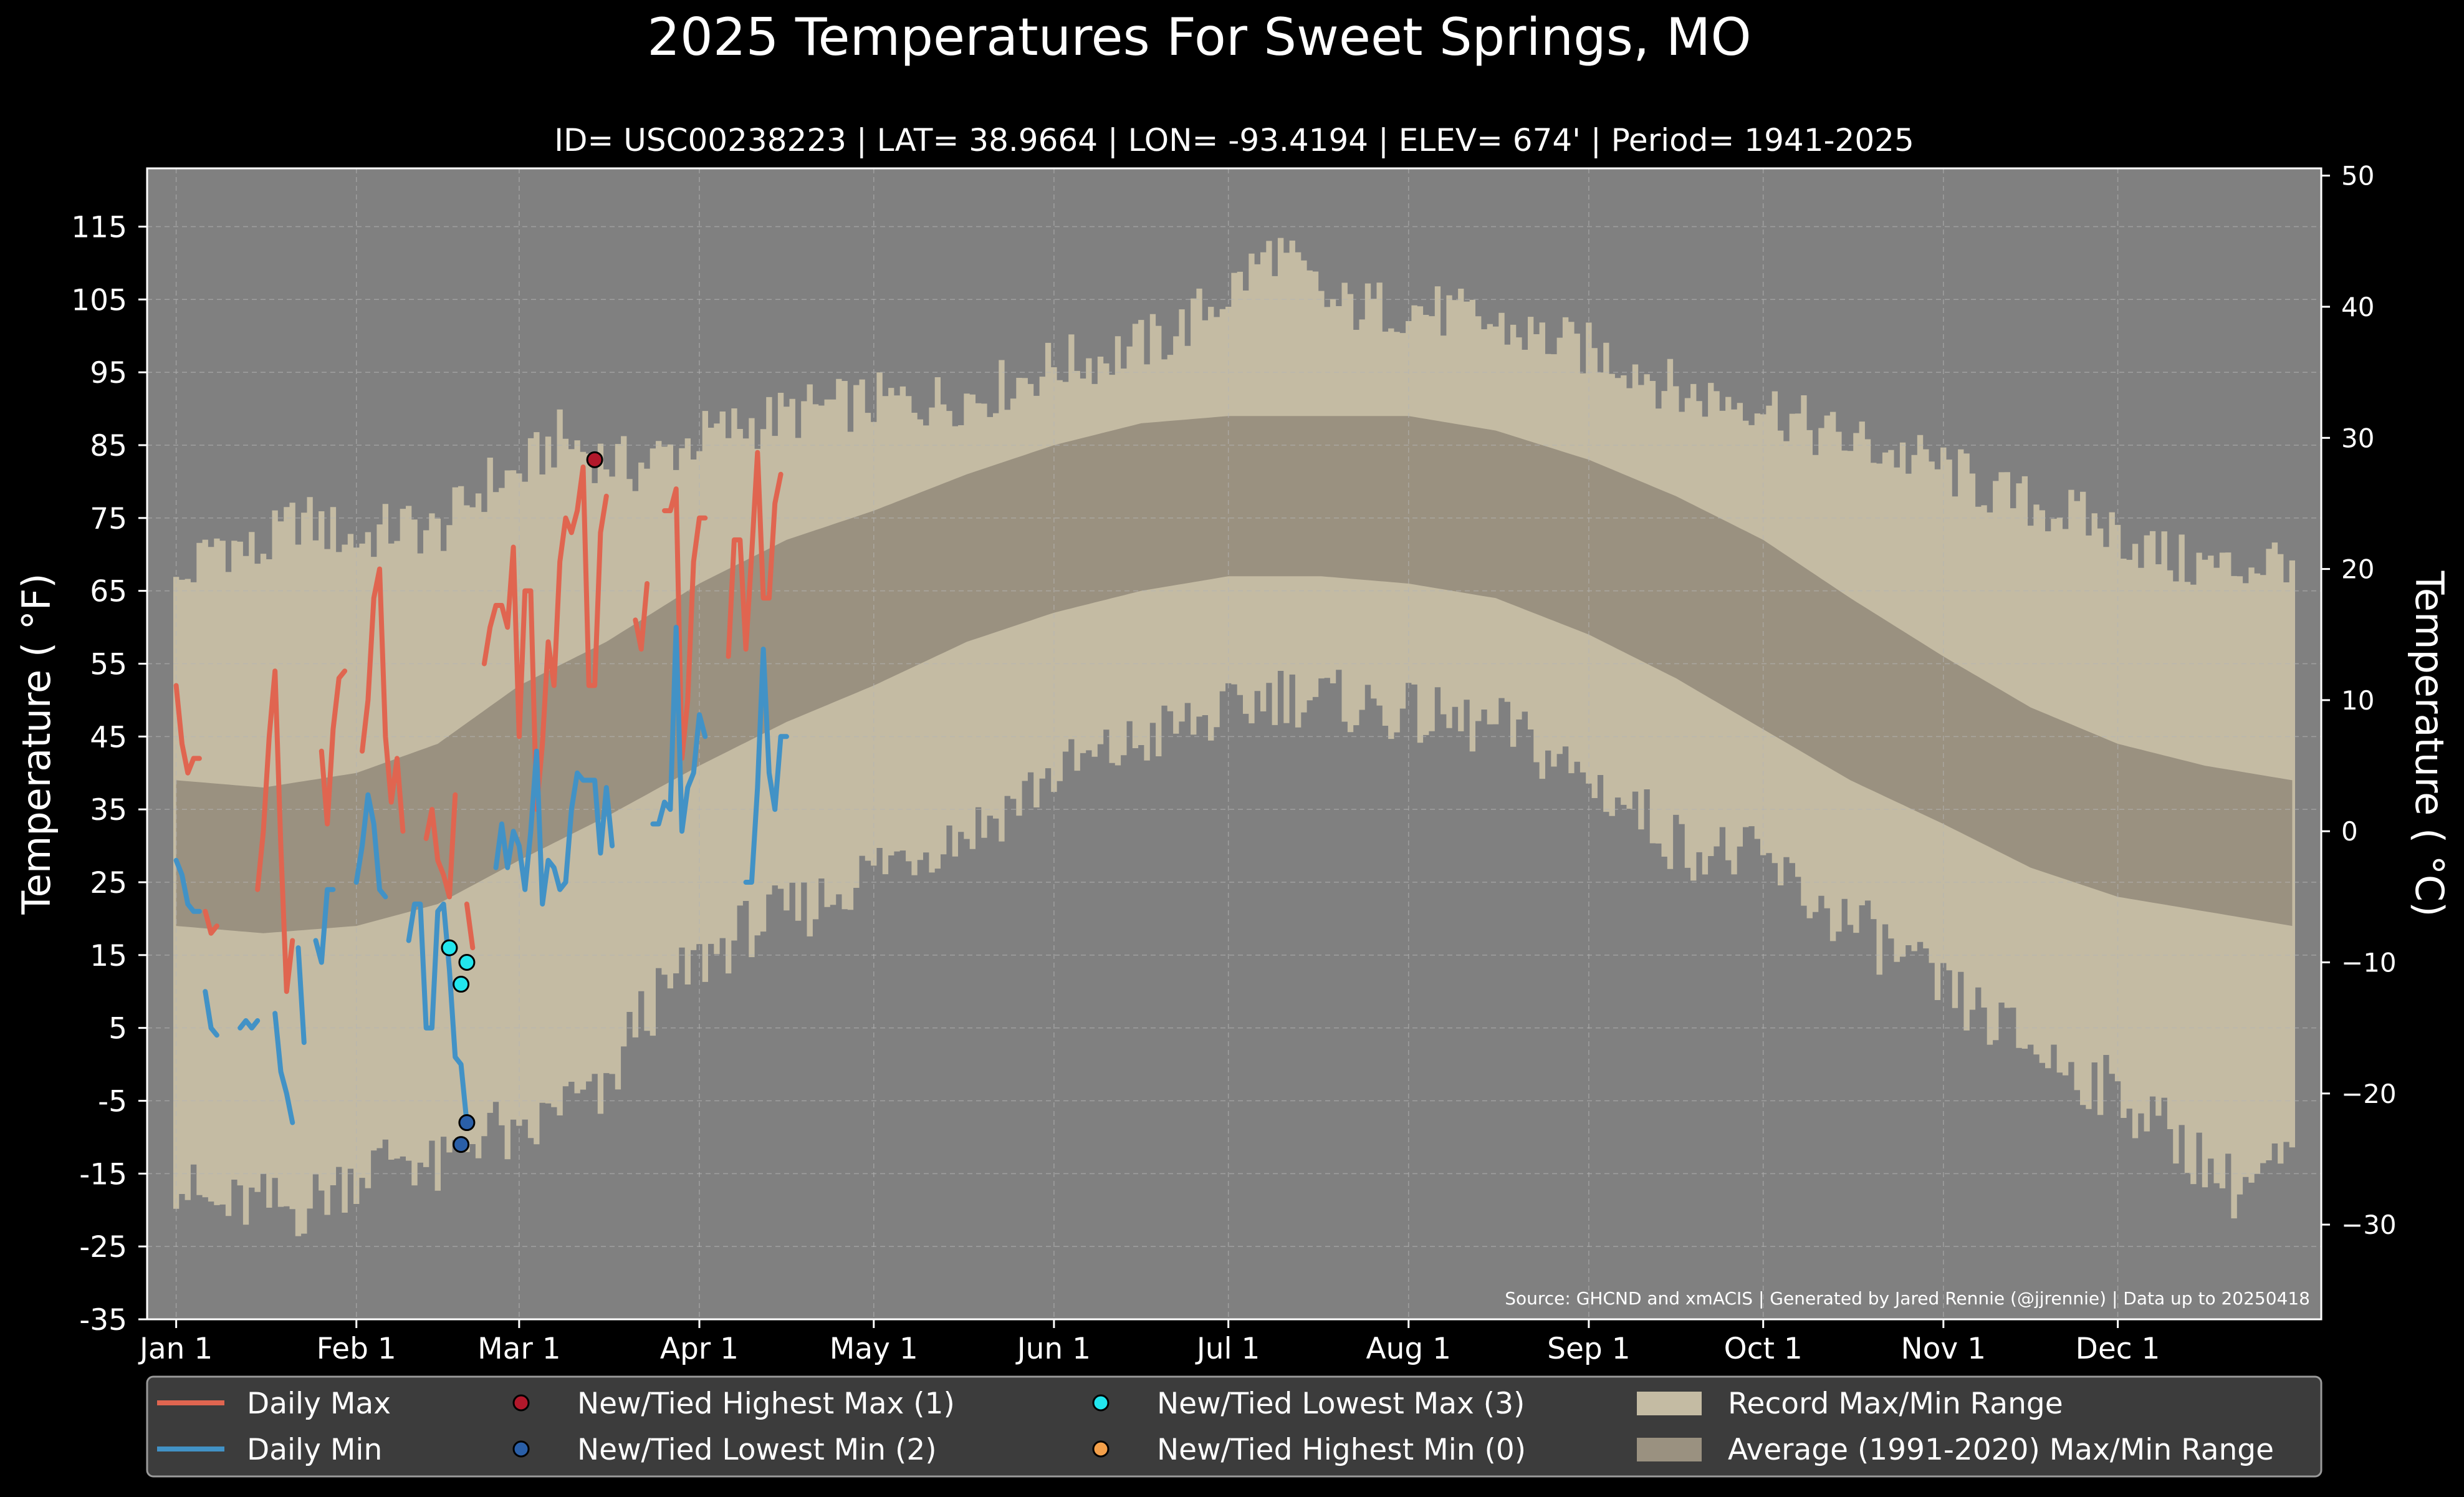 The image size is (2464, 1497). What do you see at coordinates (2369, 1225) in the screenshot?
I see `y-tick-label-right: −30` at bounding box center [2369, 1225].